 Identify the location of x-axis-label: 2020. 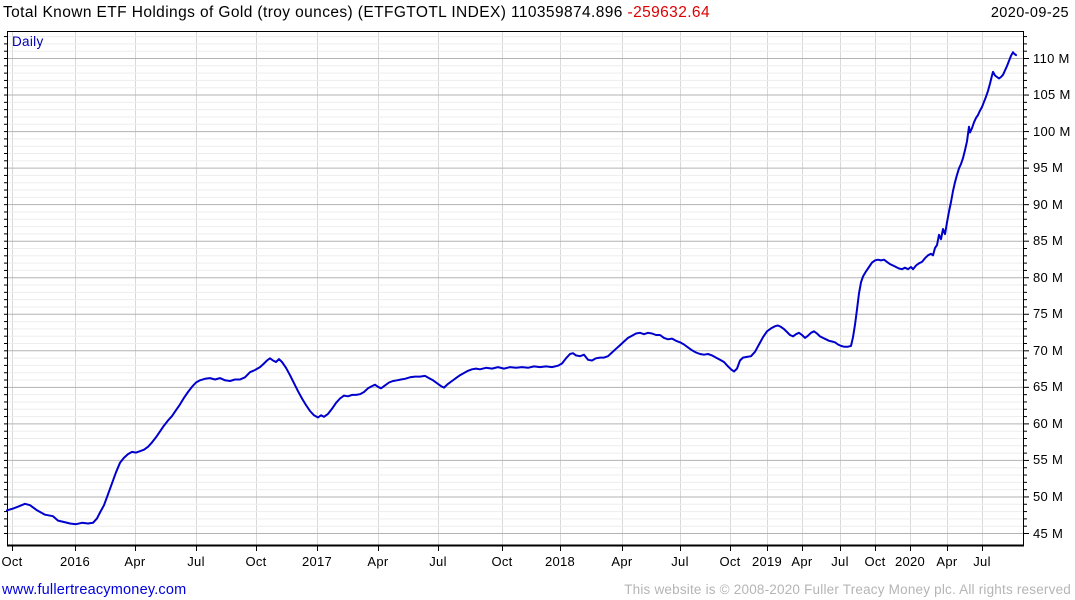
(910, 561).